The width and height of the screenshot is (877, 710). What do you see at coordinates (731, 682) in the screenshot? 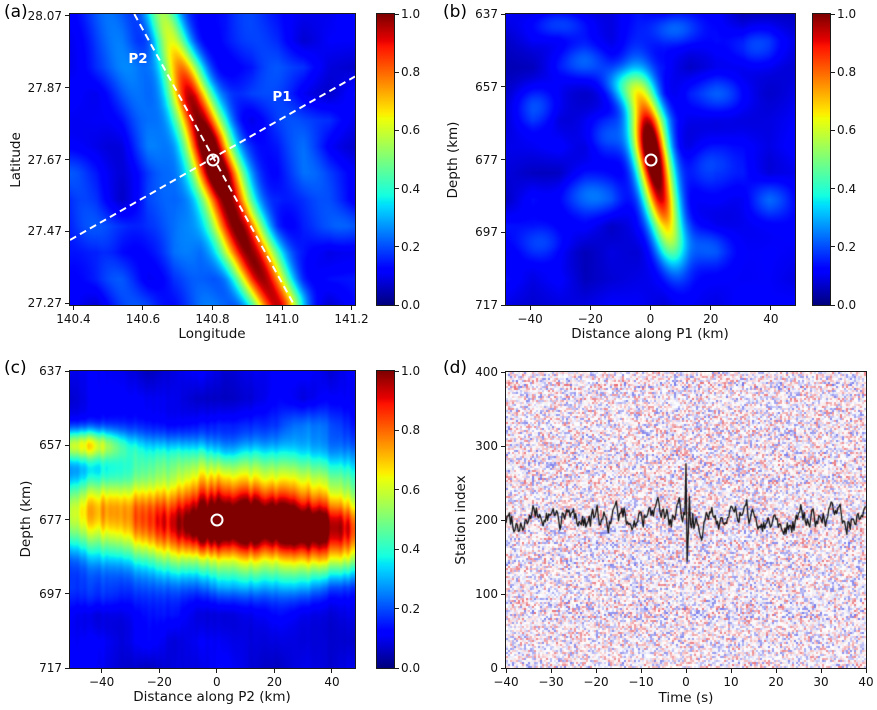
I see `x-tick-label: 10` at bounding box center [731, 682].